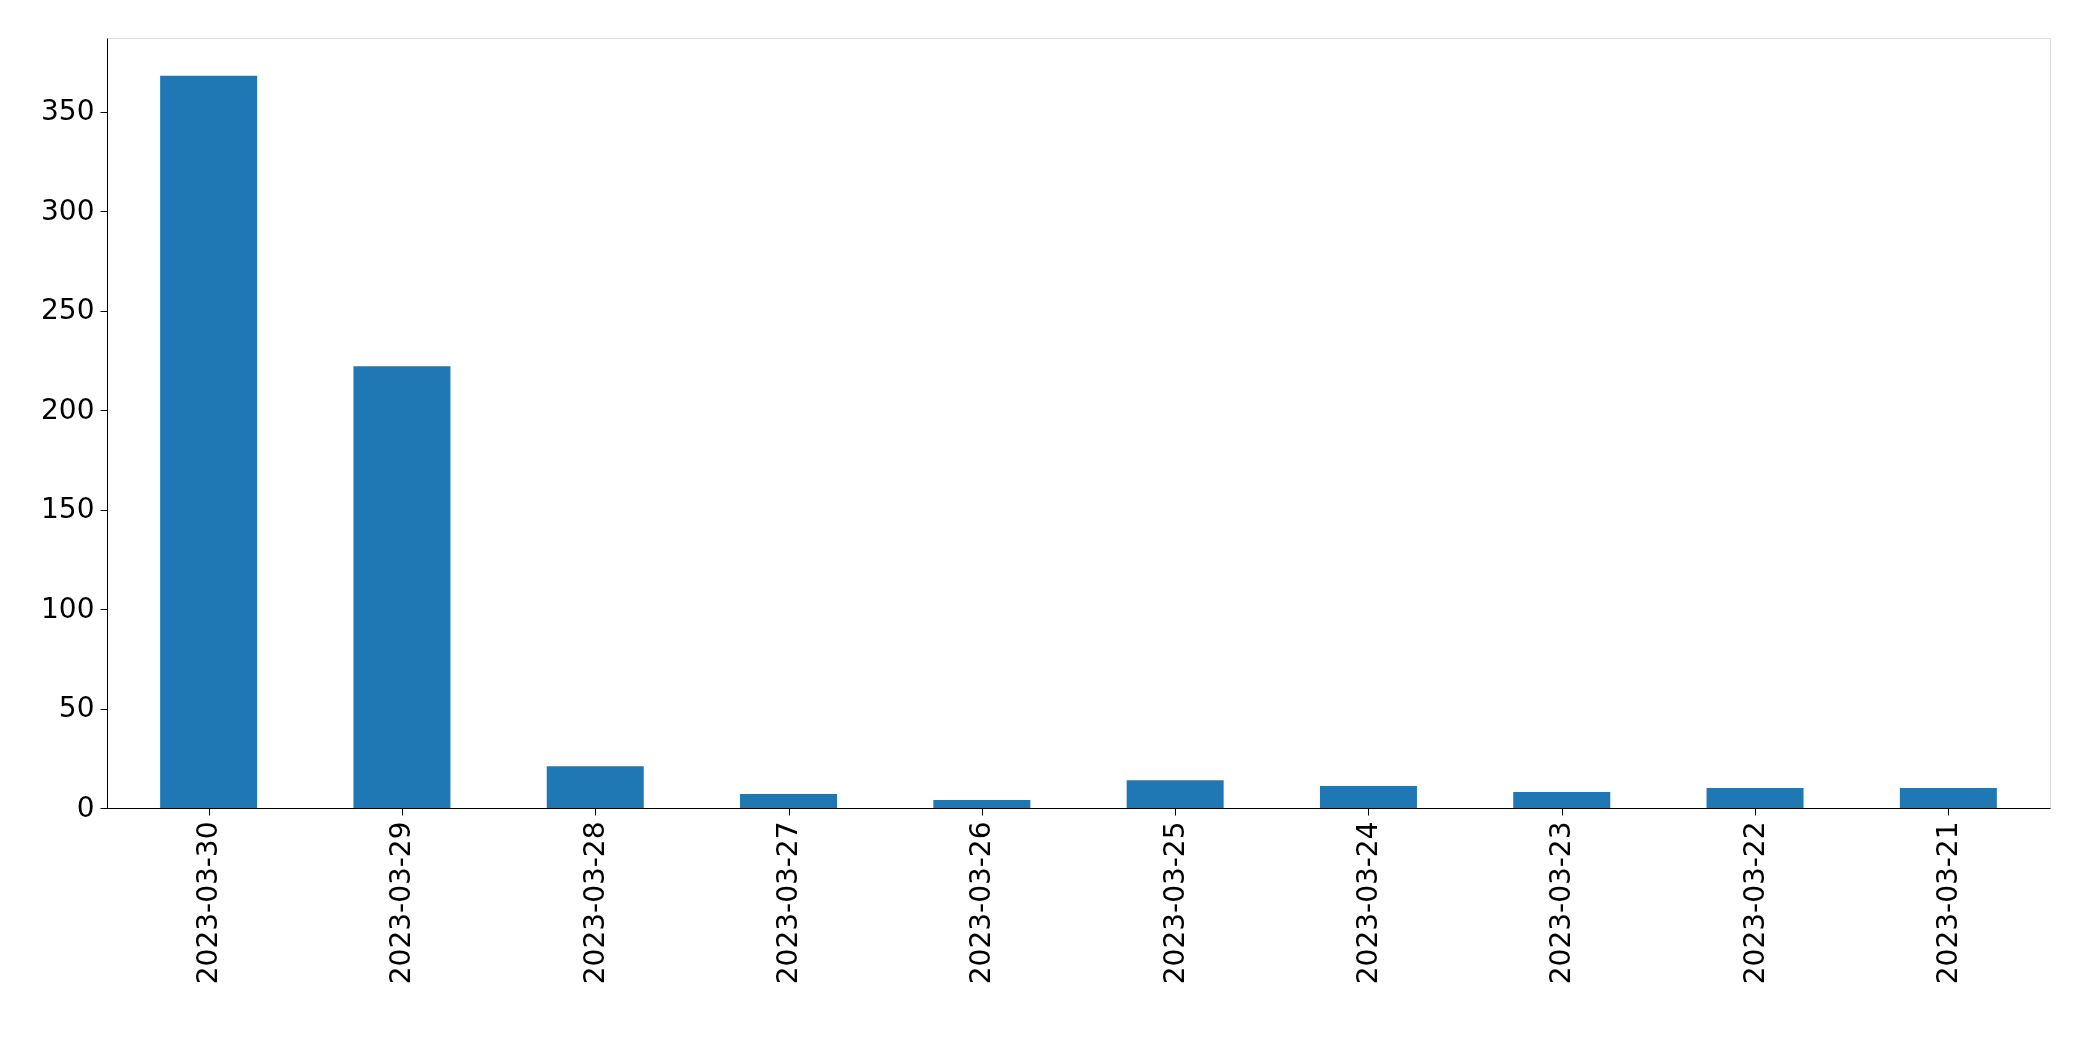 The height and width of the screenshot is (1061, 2093). What do you see at coordinates (1367, 903) in the screenshot?
I see `x-tick-label: 2023-03-24` at bounding box center [1367, 903].